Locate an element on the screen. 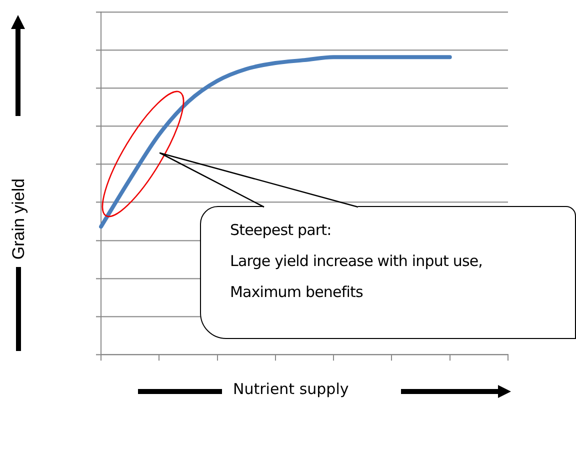 This screenshot has height=458, width=576. y-axis-title: Grain yield is located at coordinates (19, 219).